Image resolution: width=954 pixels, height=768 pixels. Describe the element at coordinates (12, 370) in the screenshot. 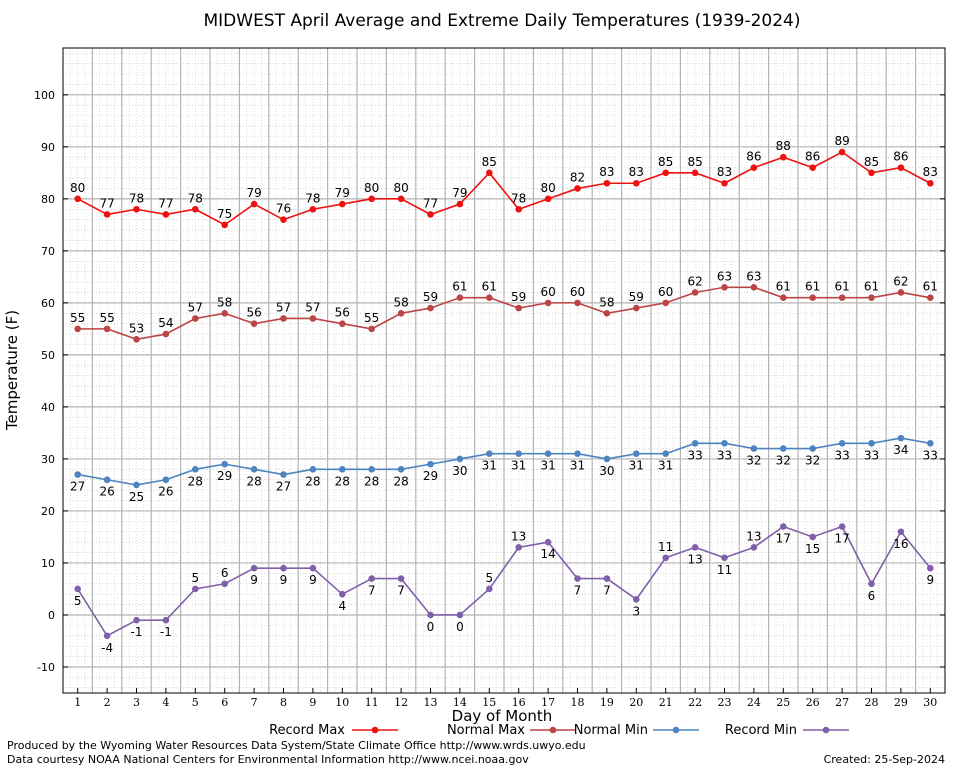

I see `y-axis-label: Temperature (F)` at that location.